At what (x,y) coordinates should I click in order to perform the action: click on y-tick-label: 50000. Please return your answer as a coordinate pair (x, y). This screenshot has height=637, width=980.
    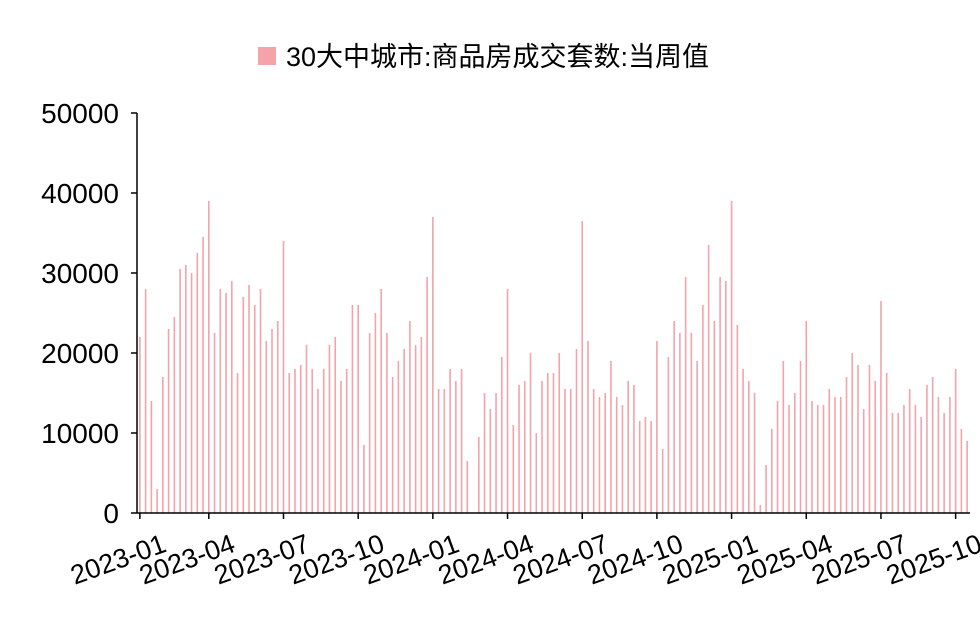
    Looking at the image, I should click on (80, 113).